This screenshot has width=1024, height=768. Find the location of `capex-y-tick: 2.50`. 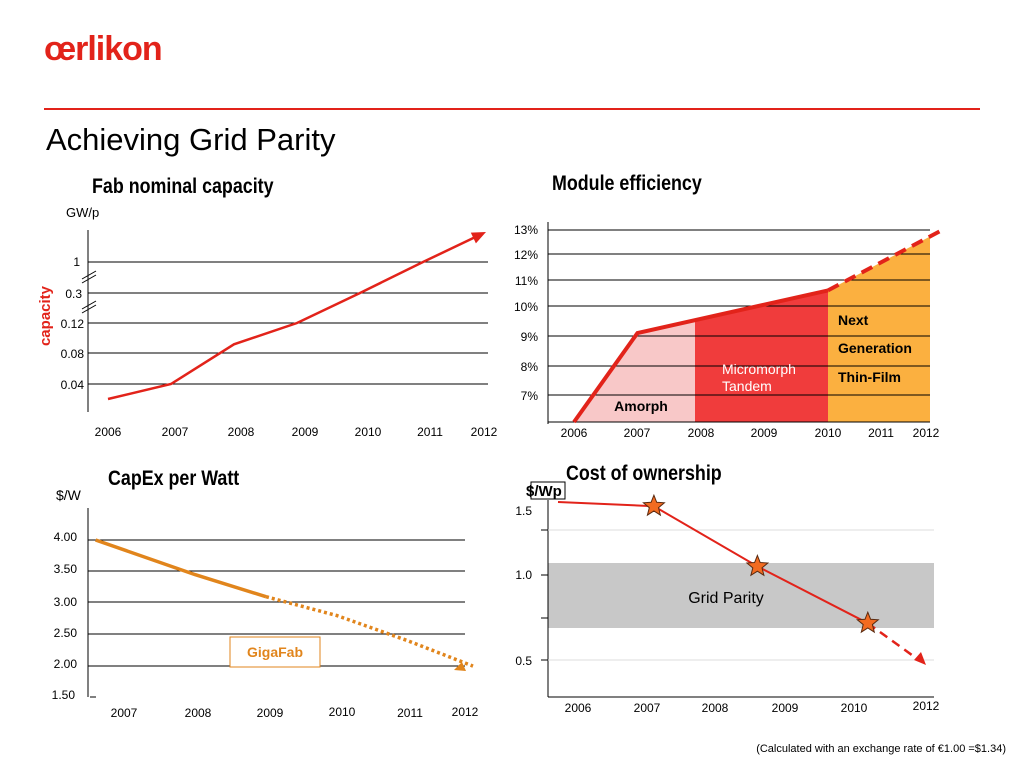

capex-y-tick: 2.50 is located at coordinates (66, 633).